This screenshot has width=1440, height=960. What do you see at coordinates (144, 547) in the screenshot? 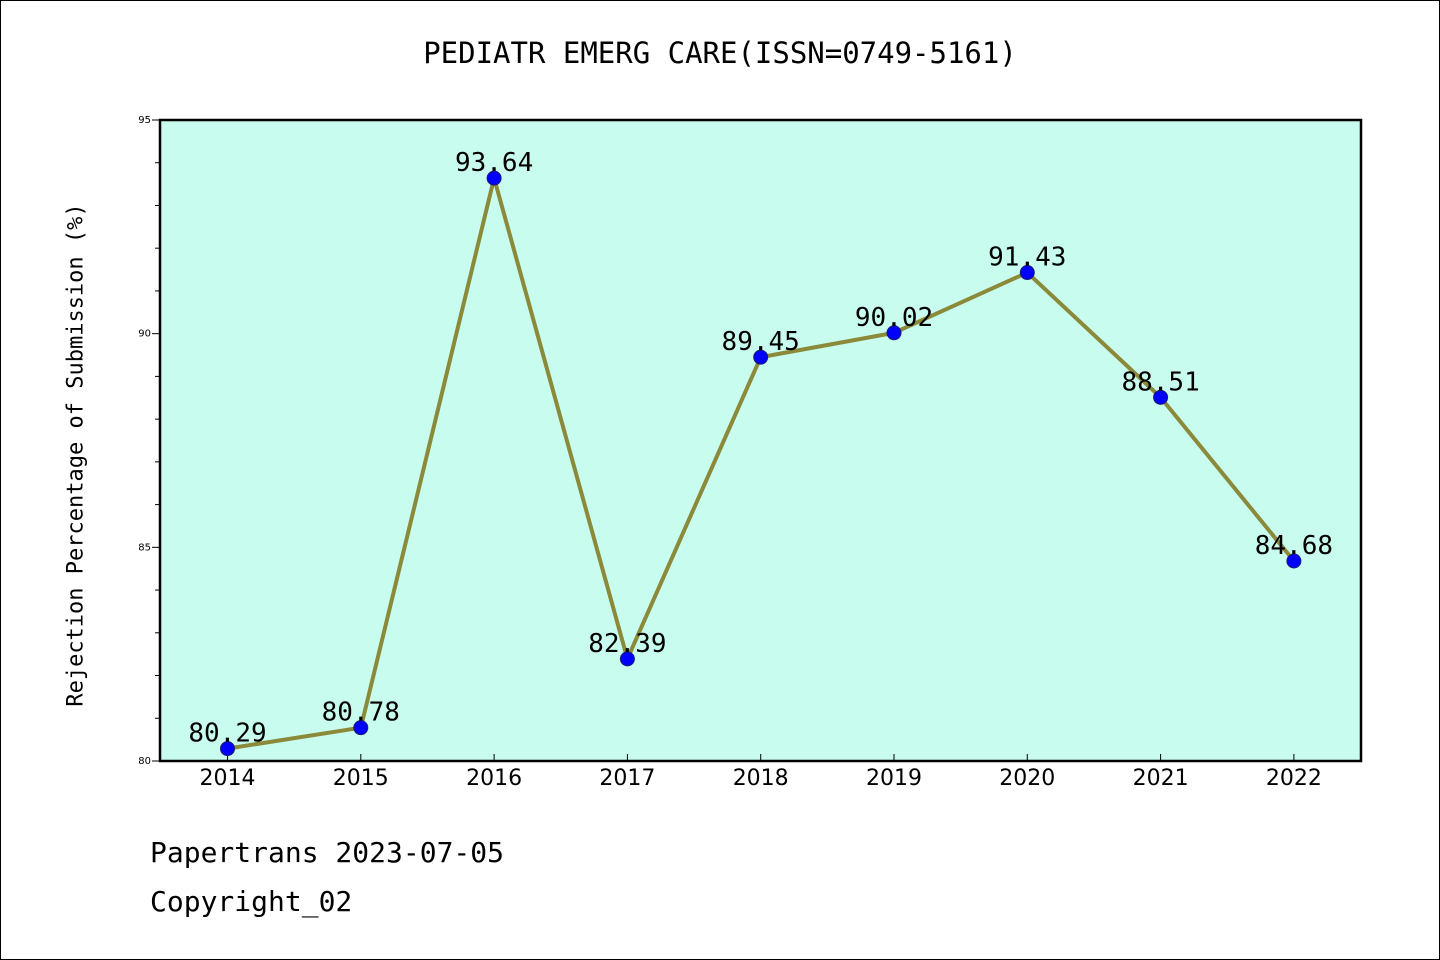
I see `y-tick-label: 85` at bounding box center [144, 547].